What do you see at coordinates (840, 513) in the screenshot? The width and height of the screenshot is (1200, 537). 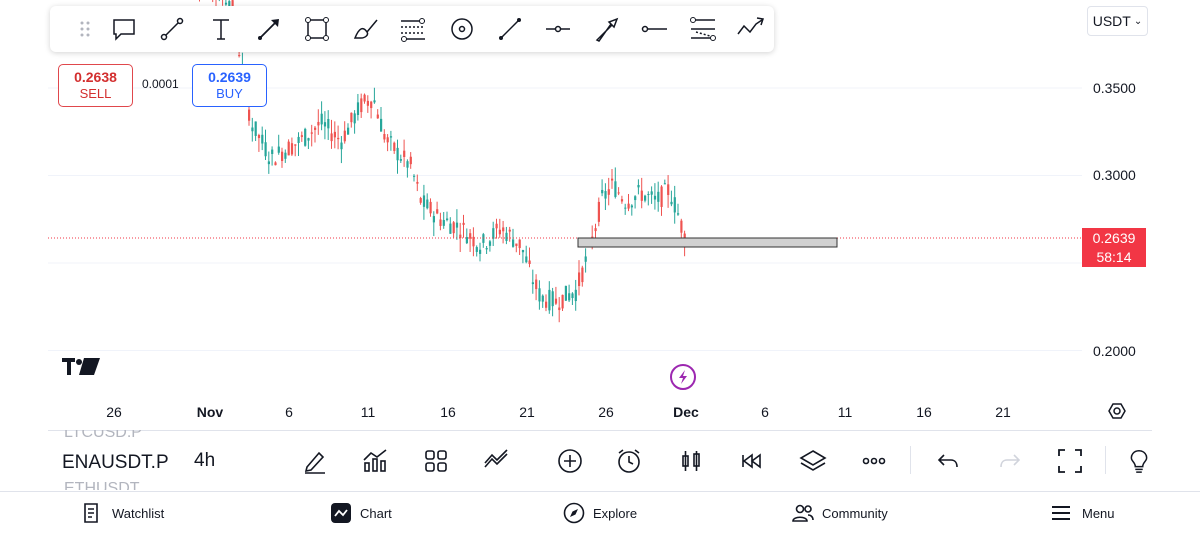 I see `nav-community: Community` at bounding box center [840, 513].